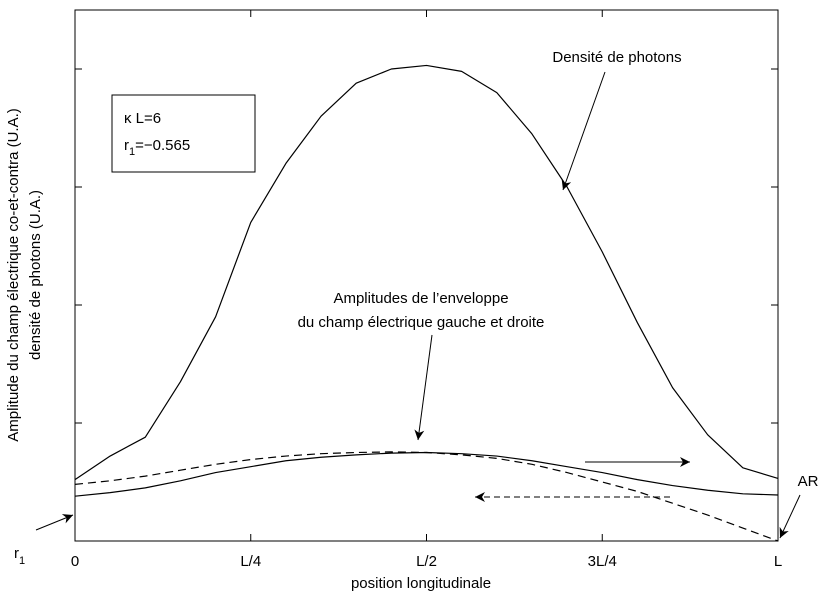  Describe the element at coordinates (16, 553) in the screenshot. I see `annotation-text: r` at that location.